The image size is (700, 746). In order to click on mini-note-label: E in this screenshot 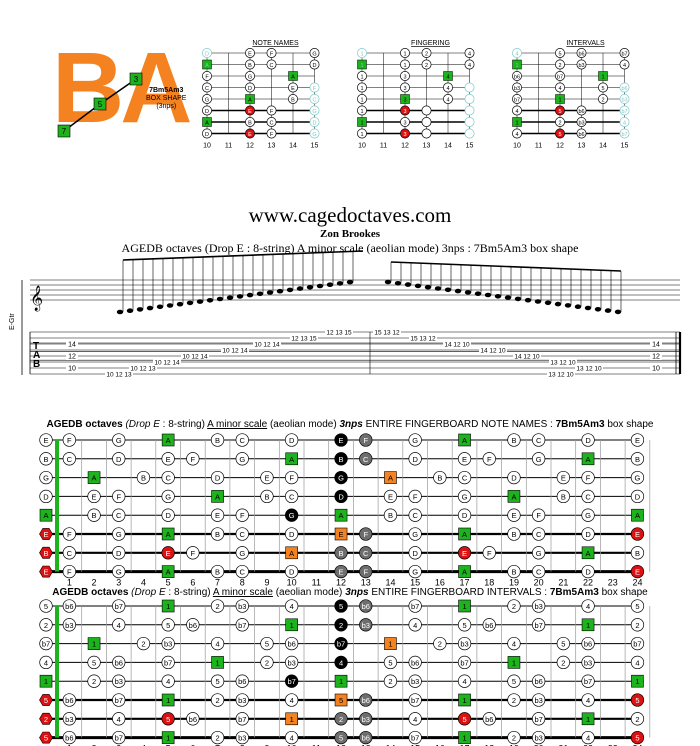, I will do `click(250, 135)`.